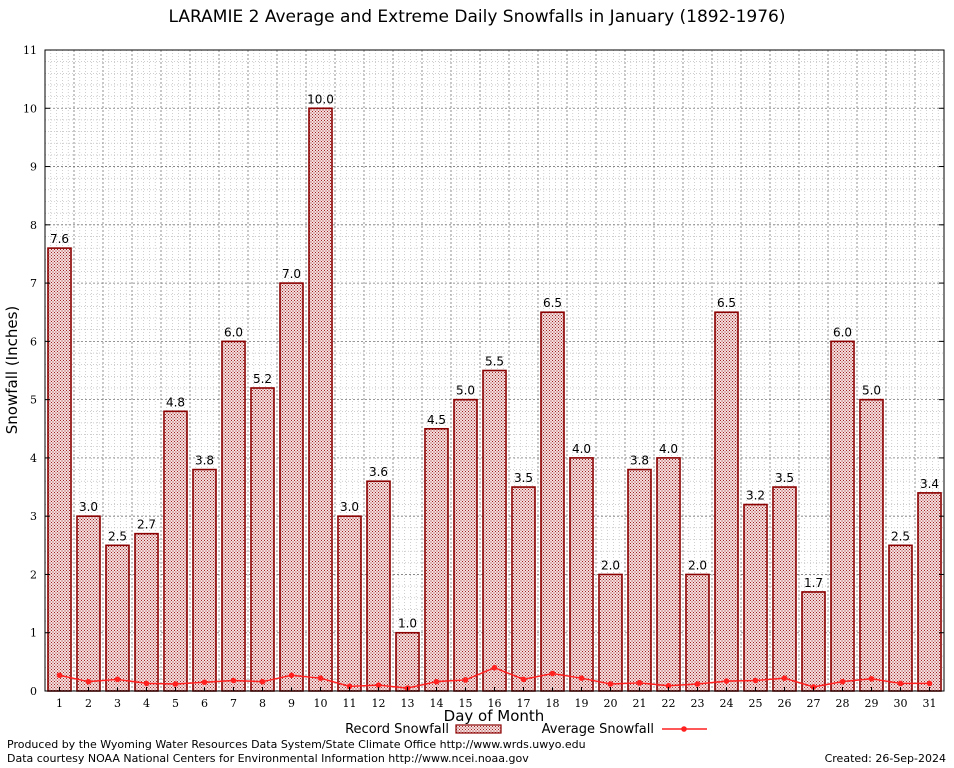 Image resolution: width=954 pixels, height=768 pixels. I want to click on y-tick-label: 8, so click(33, 225).